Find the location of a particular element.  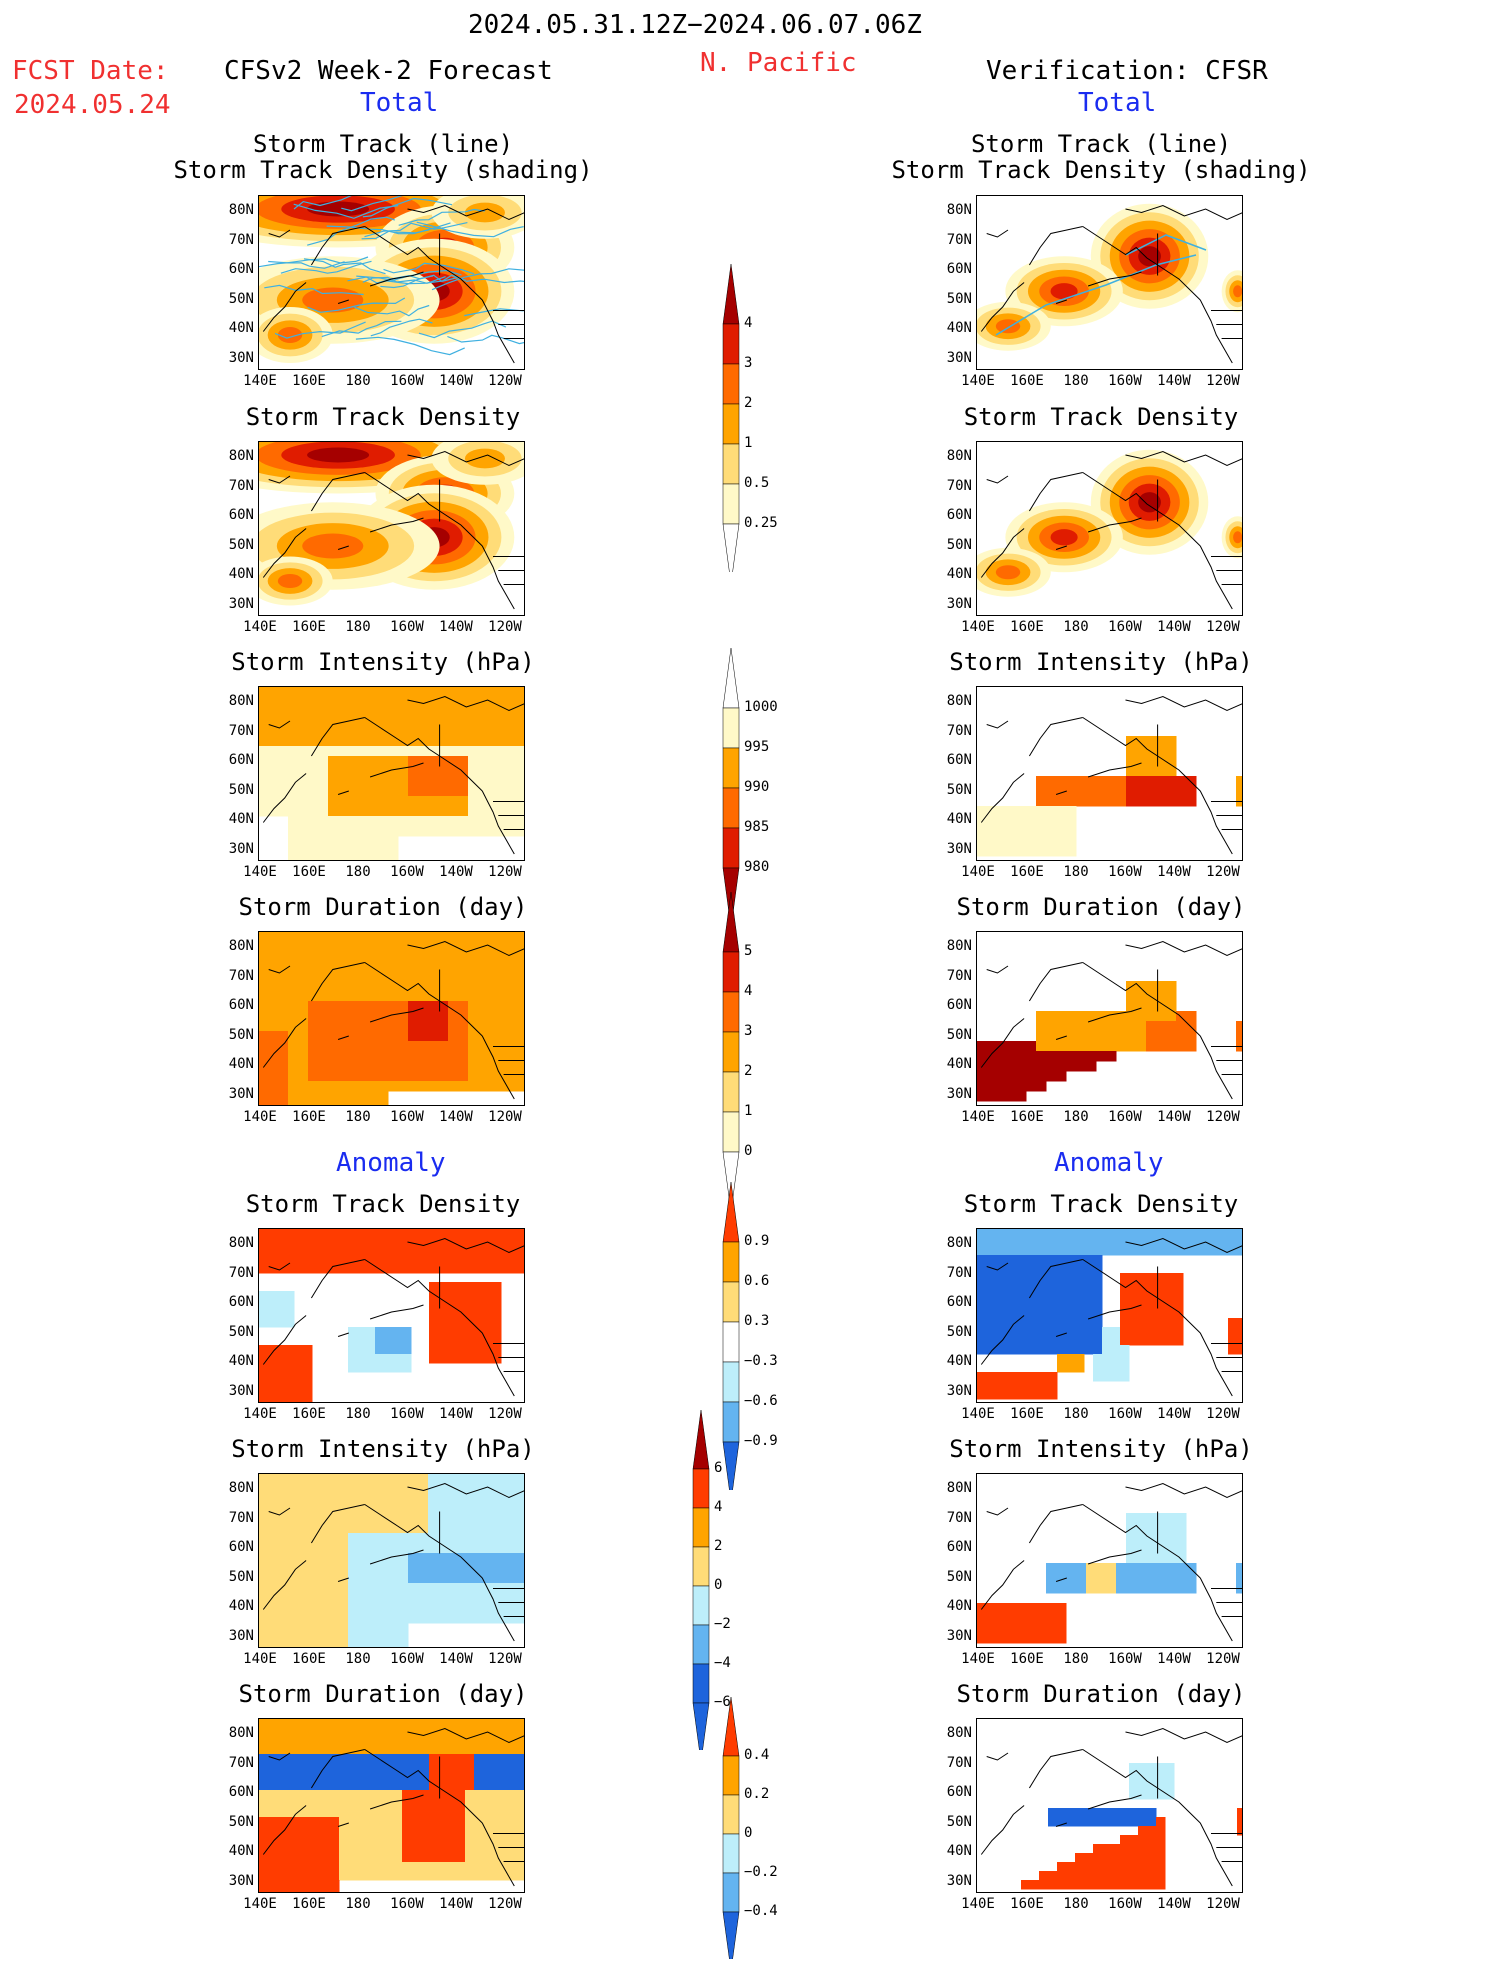

colorbar-tick-label: −0.2 is located at coordinates (761, 1872).